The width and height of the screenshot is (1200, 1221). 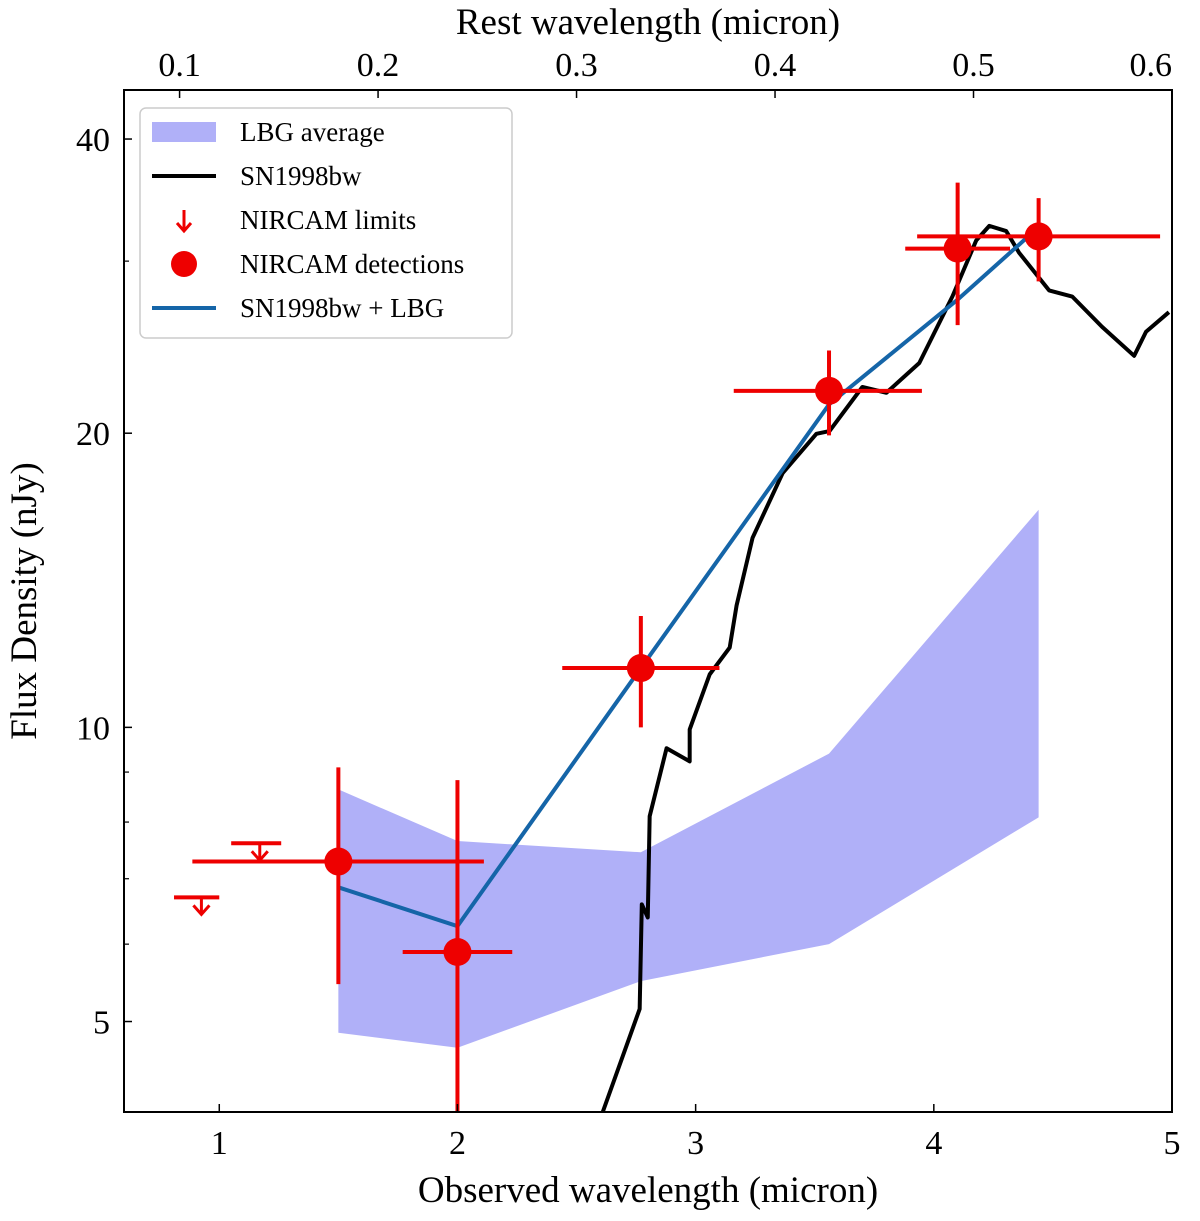 I want to click on x-tick-label-5: 5, so click(x=1172, y=1143).